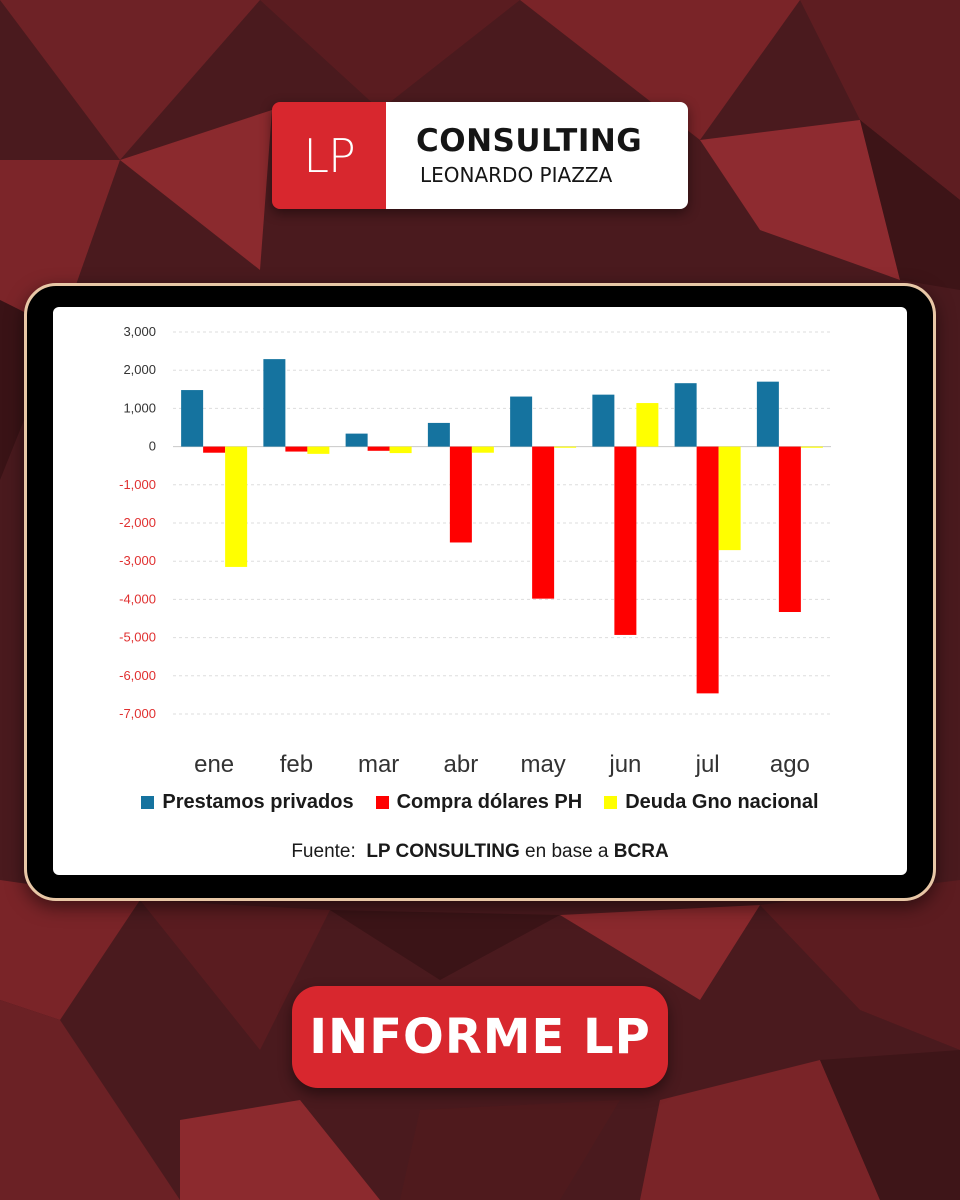 The width and height of the screenshot is (960, 1200). Describe the element at coordinates (137, 522) in the screenshot. I see `y-tick-label: -2,000` at that location.